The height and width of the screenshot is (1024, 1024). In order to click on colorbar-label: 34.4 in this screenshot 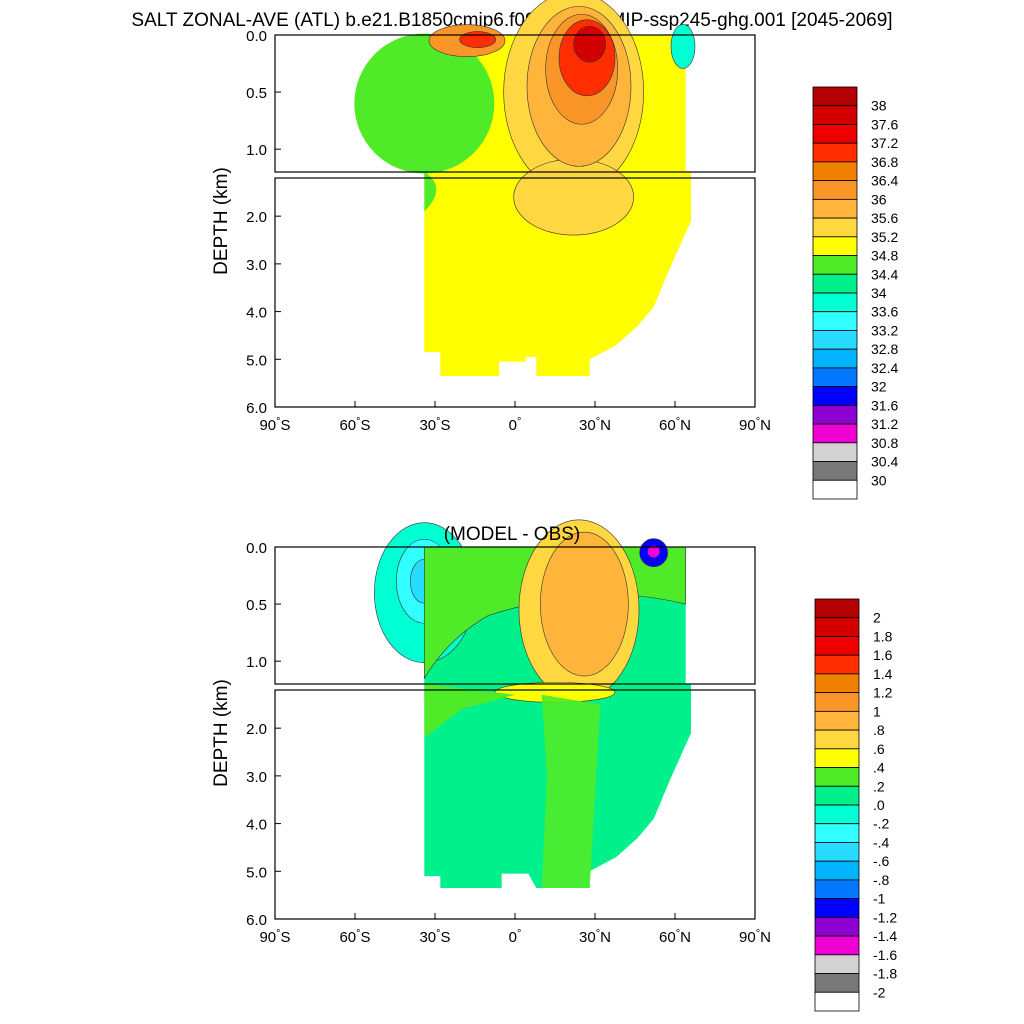, I will do `click(884, 274)`.